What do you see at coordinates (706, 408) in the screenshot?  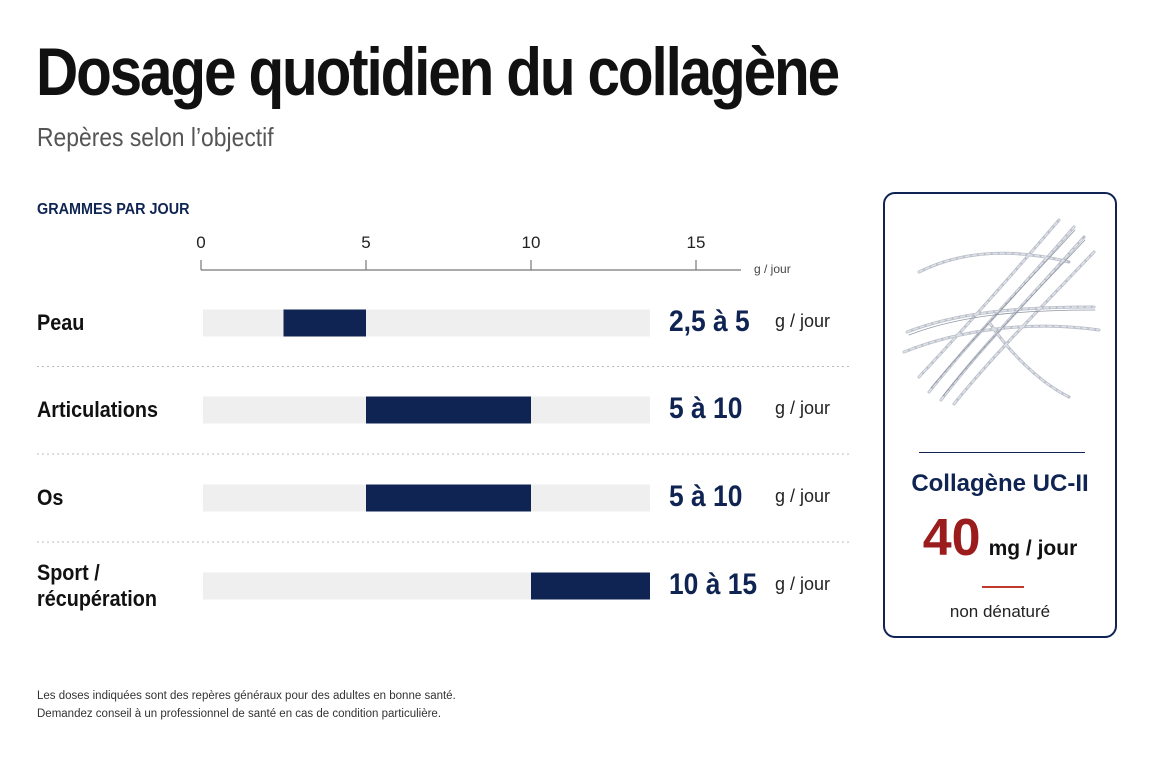 I see `row-value-1: 5 à 10` at bounding box center [706, 408].